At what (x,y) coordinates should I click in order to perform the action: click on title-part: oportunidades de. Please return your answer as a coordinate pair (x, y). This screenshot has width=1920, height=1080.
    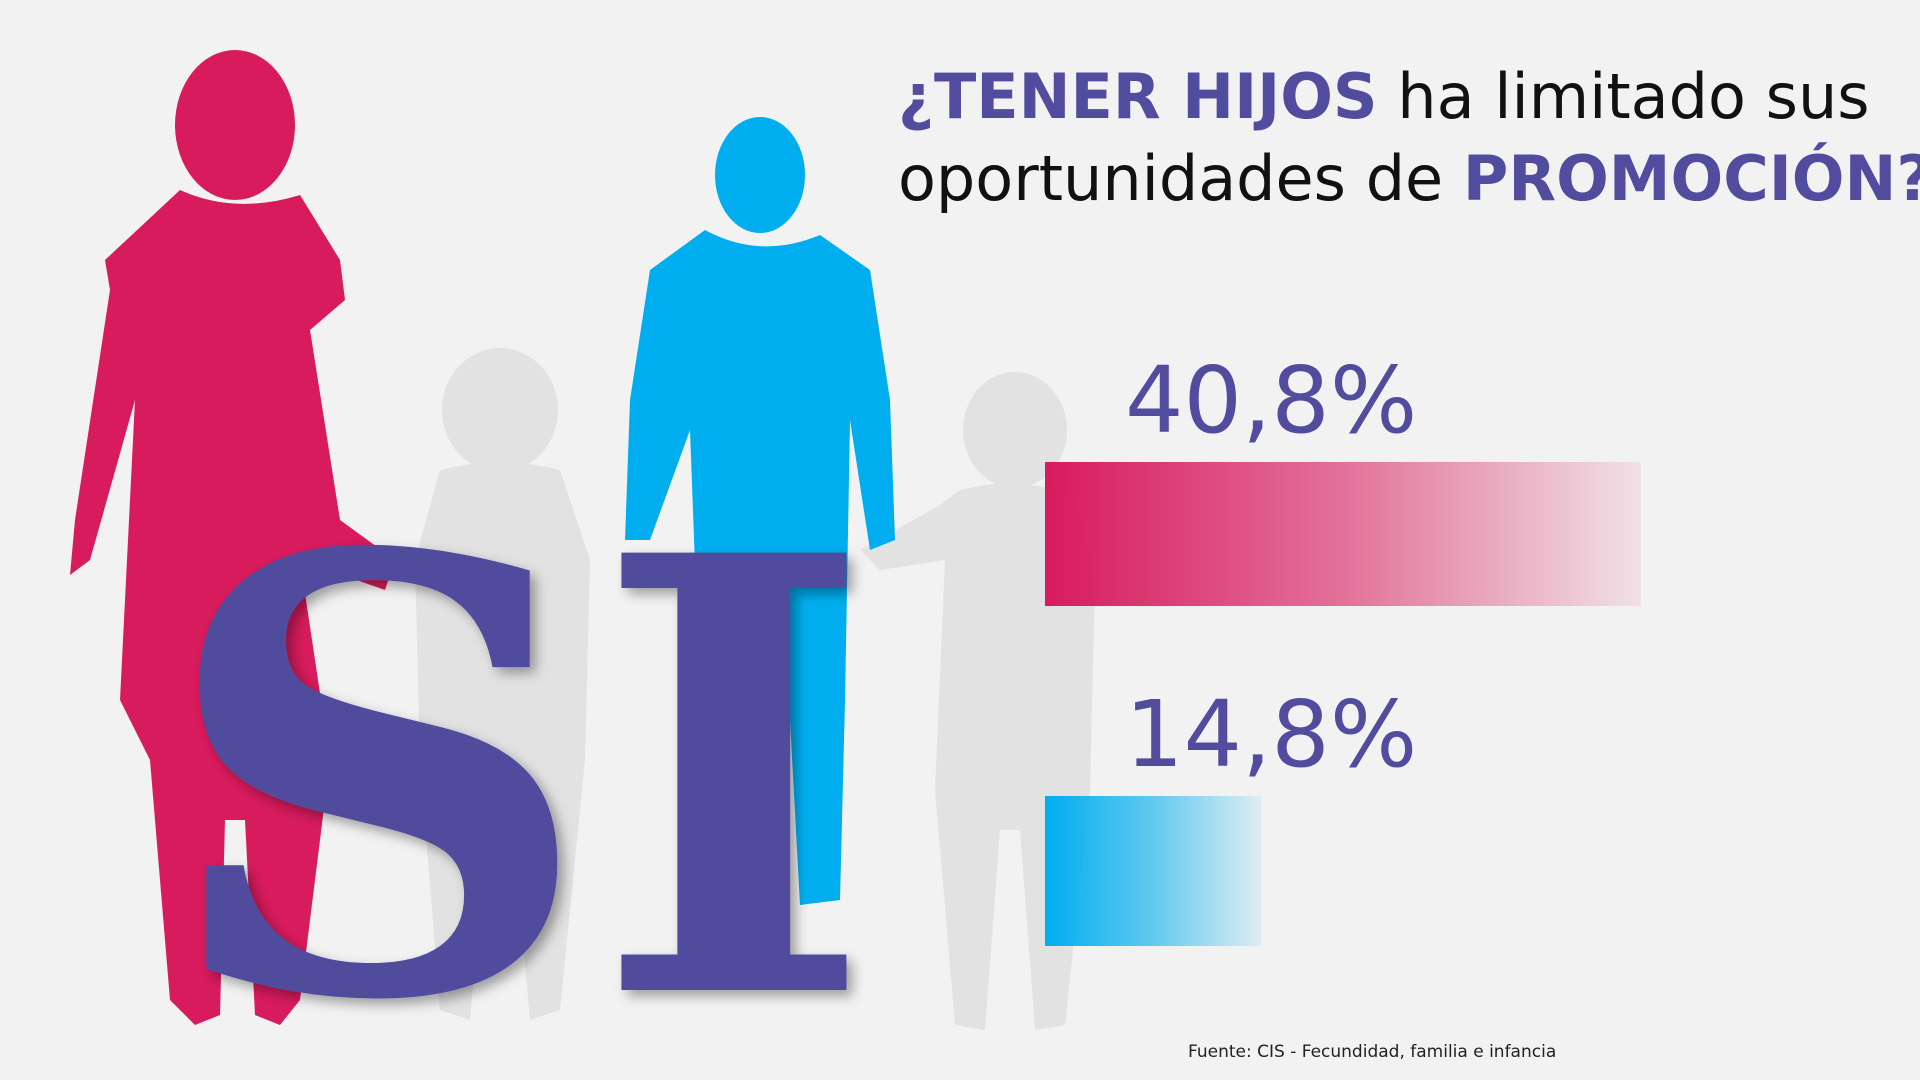
    Looking at the image, I should click on (1170, 178).